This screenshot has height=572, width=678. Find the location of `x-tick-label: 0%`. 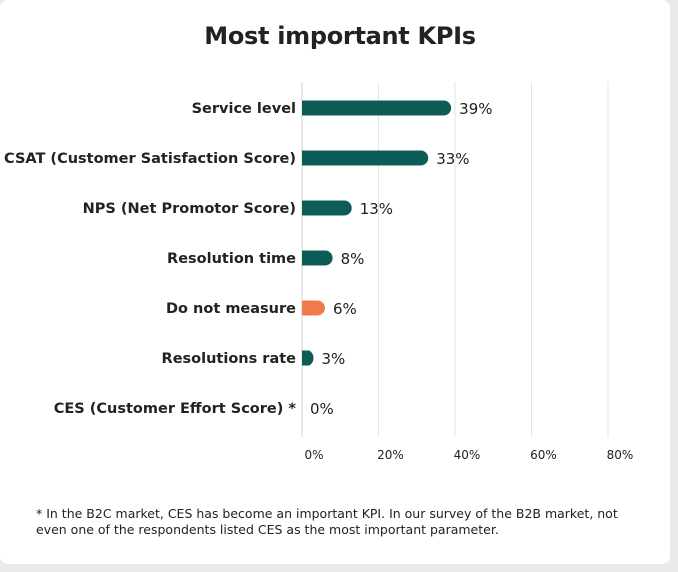

x-tick-label: 0% is located at coordinates (313, 455).